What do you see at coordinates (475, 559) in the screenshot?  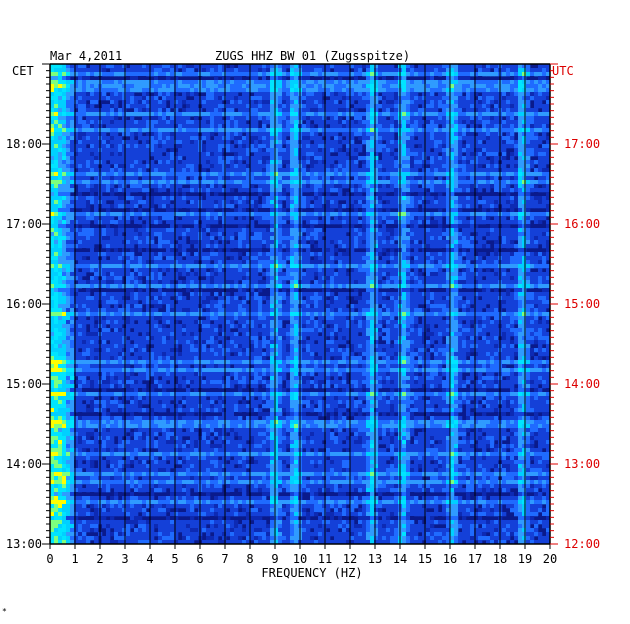 I see `x-tick-label: 17` at bounding box center [475, 559].